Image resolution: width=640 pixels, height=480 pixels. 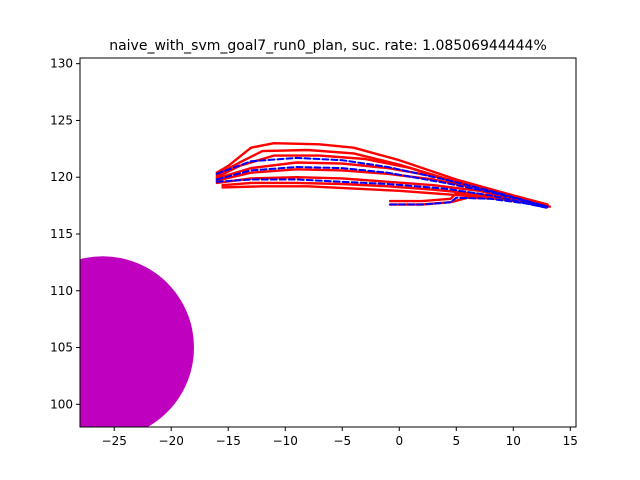 I want to click on x-tick-label: −10, so click(x=285, y=441).